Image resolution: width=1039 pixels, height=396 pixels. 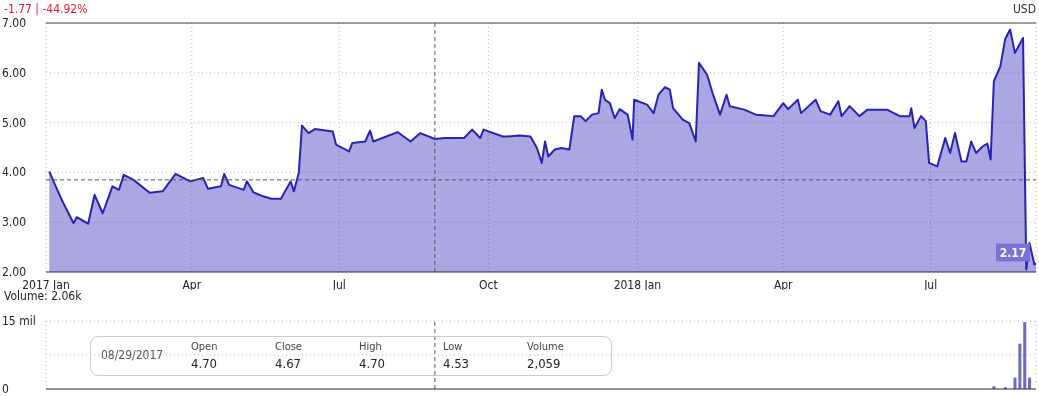 I want to click on annotation: High, so click(x=370, y=346).